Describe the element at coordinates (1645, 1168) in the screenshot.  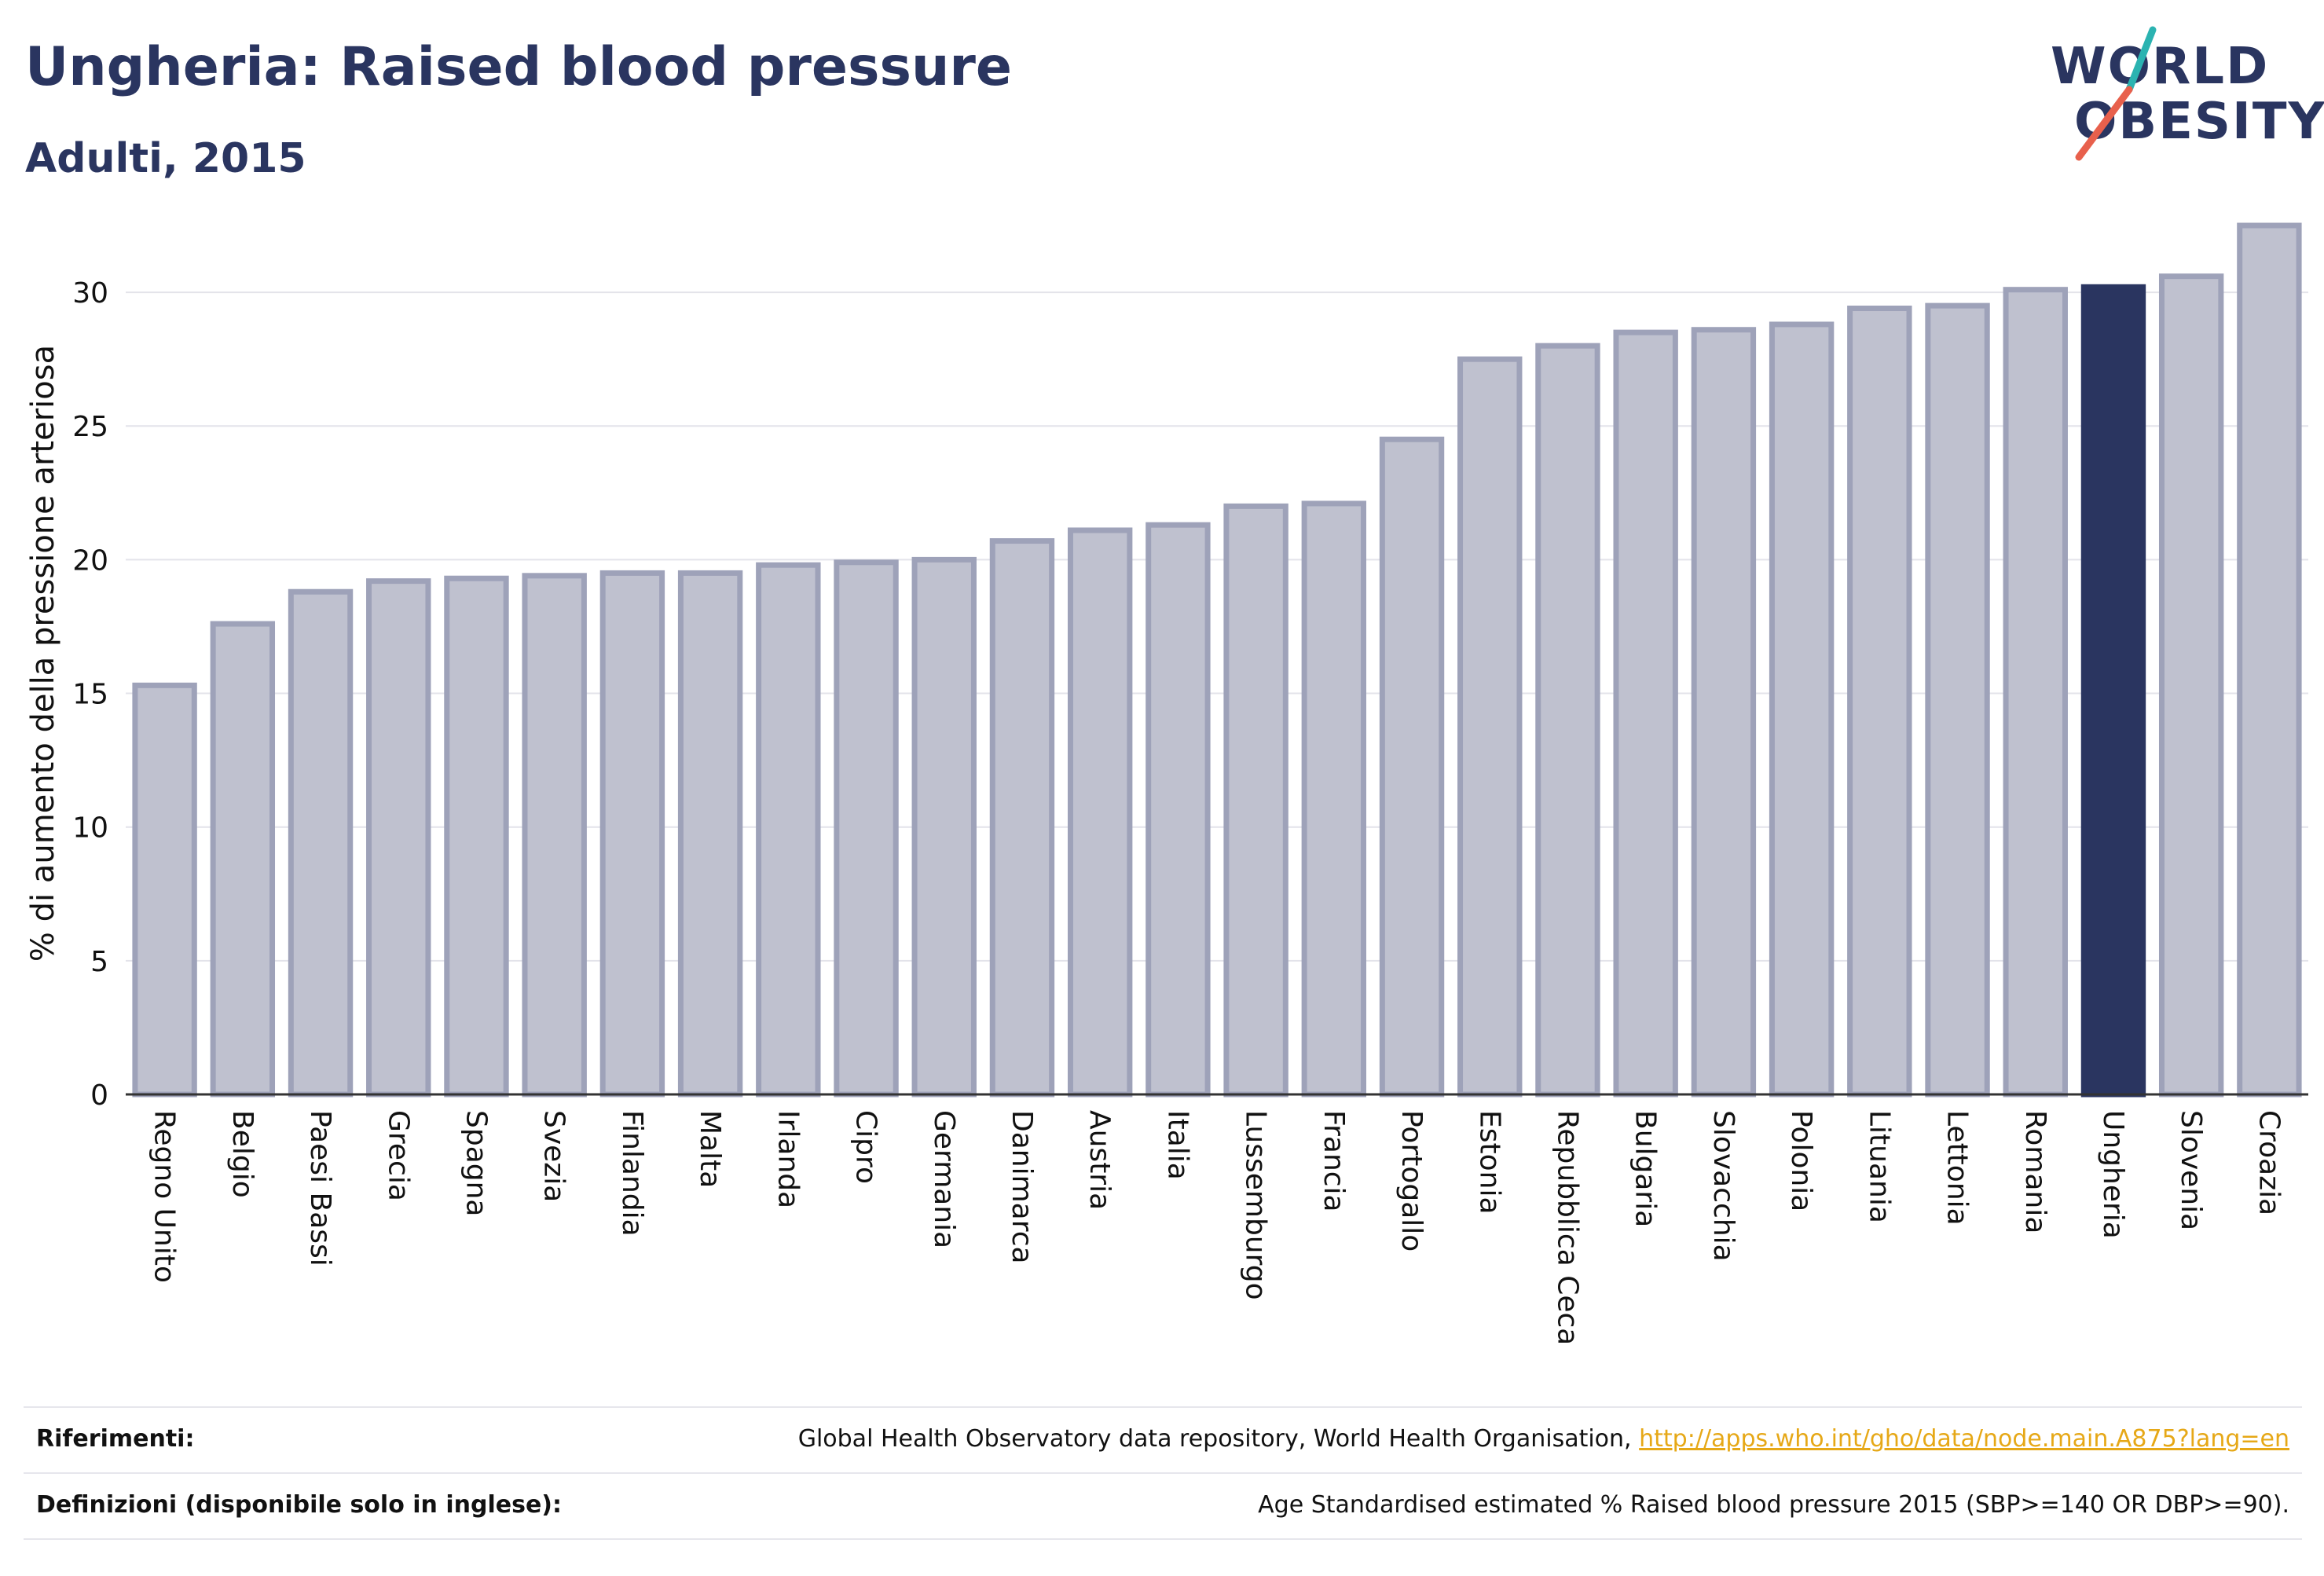
I see `x-tick-label: Bulgaria` at that location.